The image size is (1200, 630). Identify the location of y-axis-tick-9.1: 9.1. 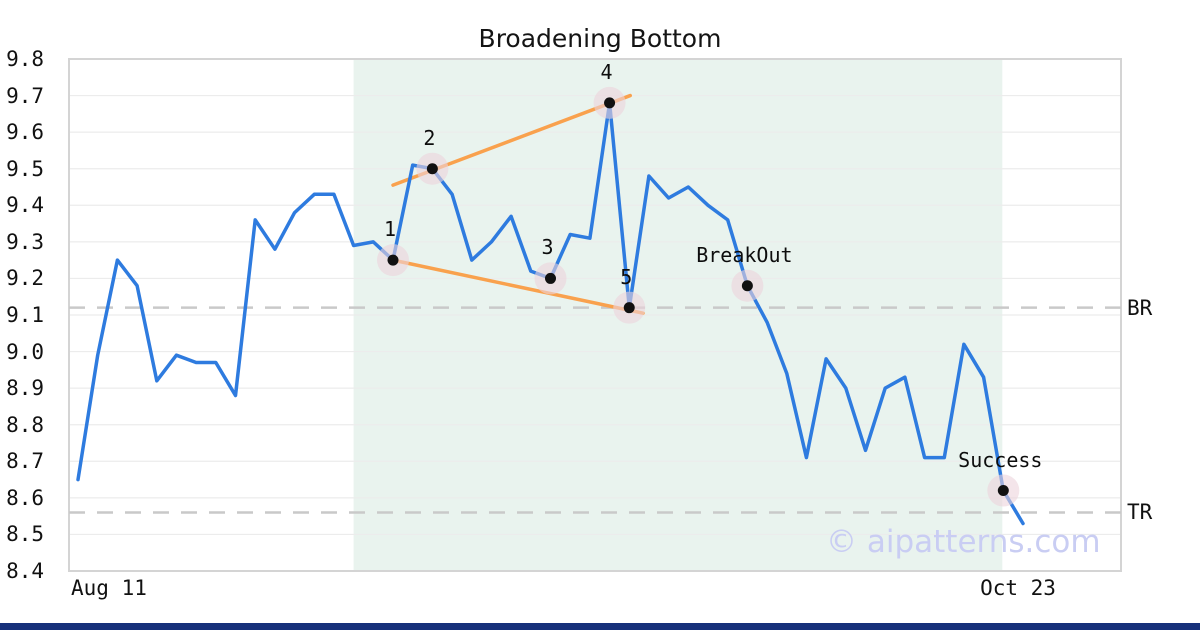
(25, 315).